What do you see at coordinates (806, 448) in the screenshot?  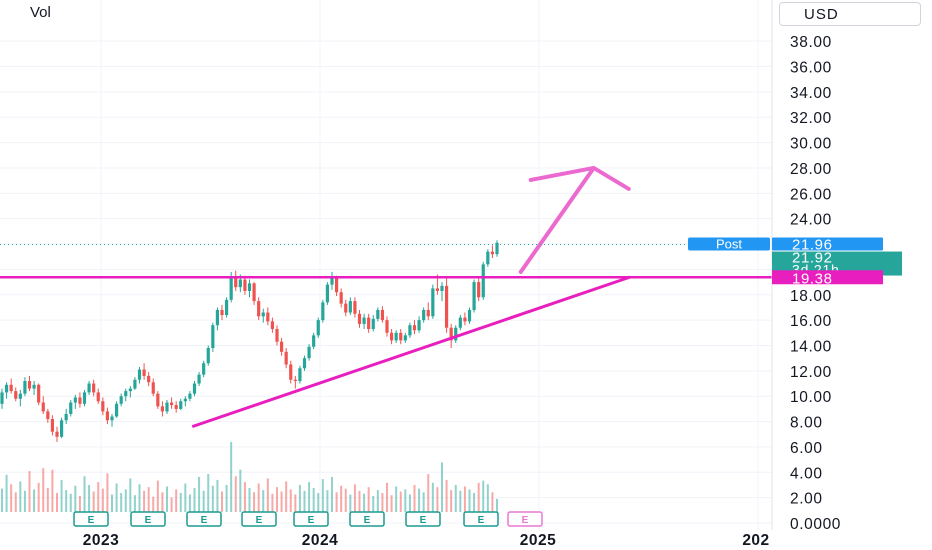 I see `price-tick-label: 6.00` at bounding box center [806, 448].